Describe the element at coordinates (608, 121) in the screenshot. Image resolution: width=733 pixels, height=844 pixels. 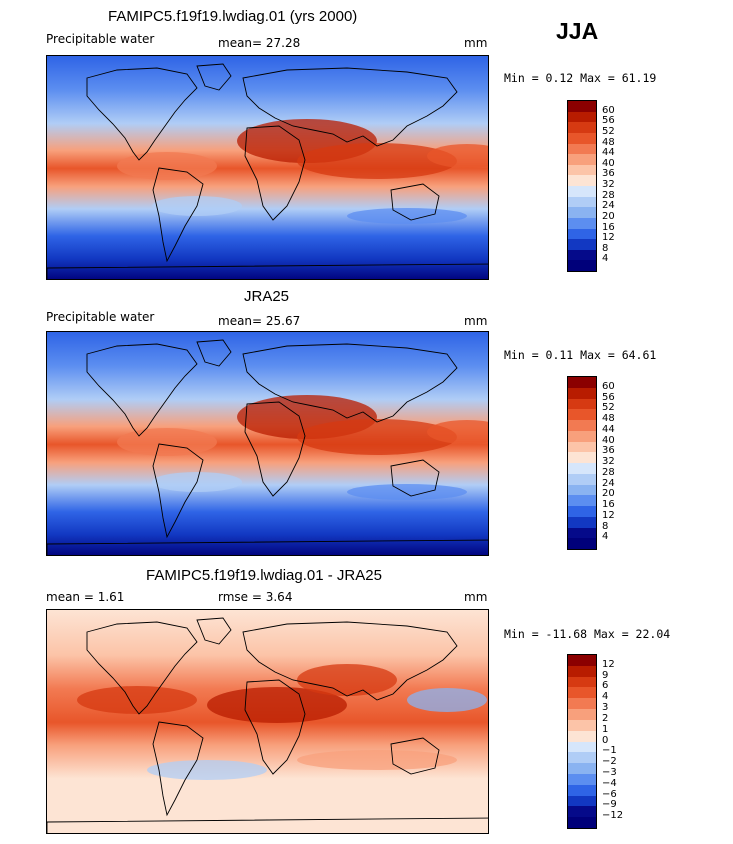
I see `colorbar-label: 56` at that location.